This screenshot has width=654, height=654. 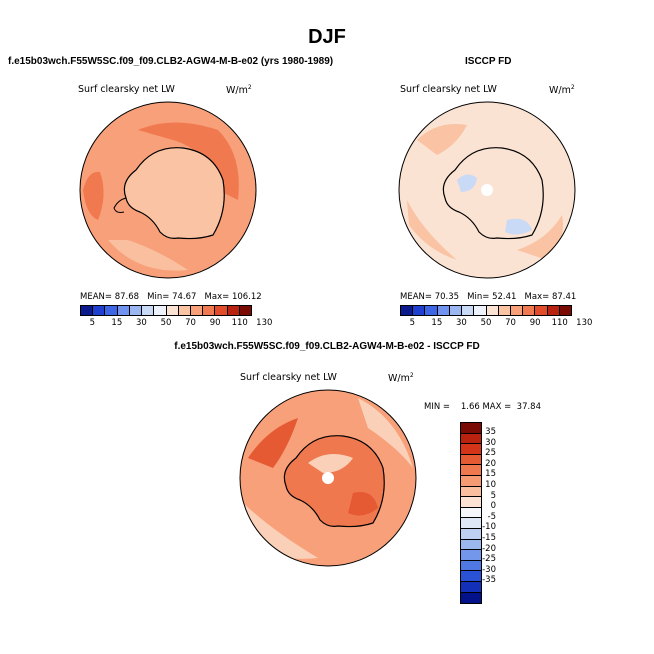 What do you see at coordinates (510, 323) in the screenshot?
I see `obs-colorbar-tick: 70` at bounding box center [510, 323].